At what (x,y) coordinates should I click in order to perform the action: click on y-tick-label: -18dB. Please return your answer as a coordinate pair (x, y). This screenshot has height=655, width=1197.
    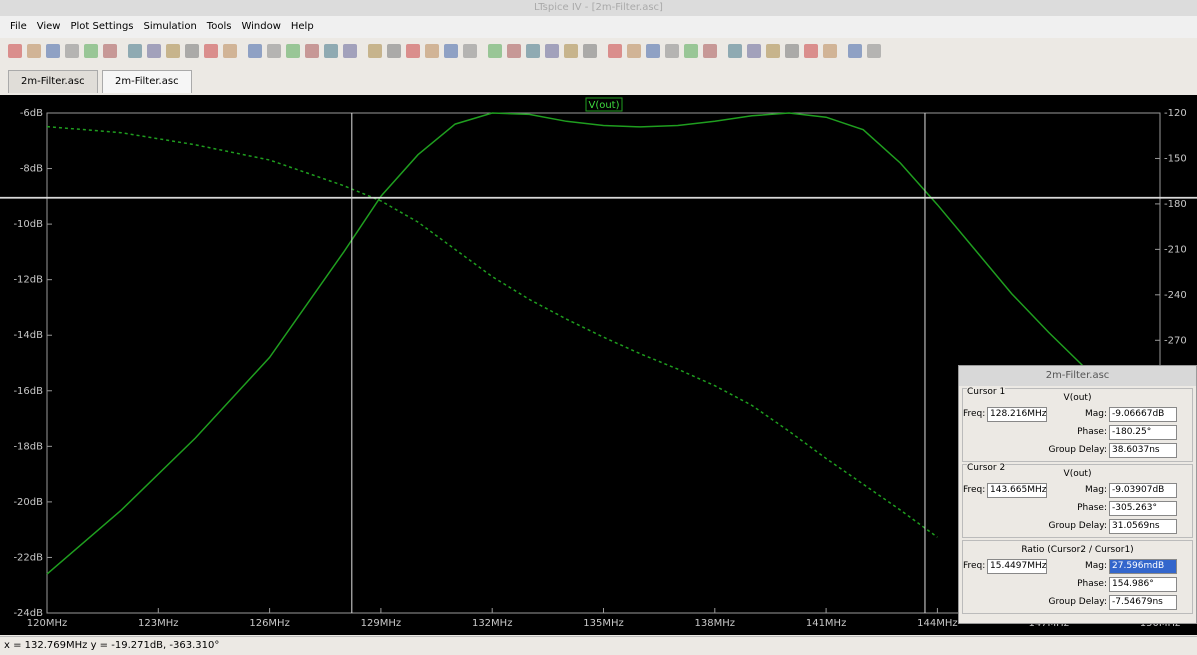
    Looking at the image, I should click on (28, 446).